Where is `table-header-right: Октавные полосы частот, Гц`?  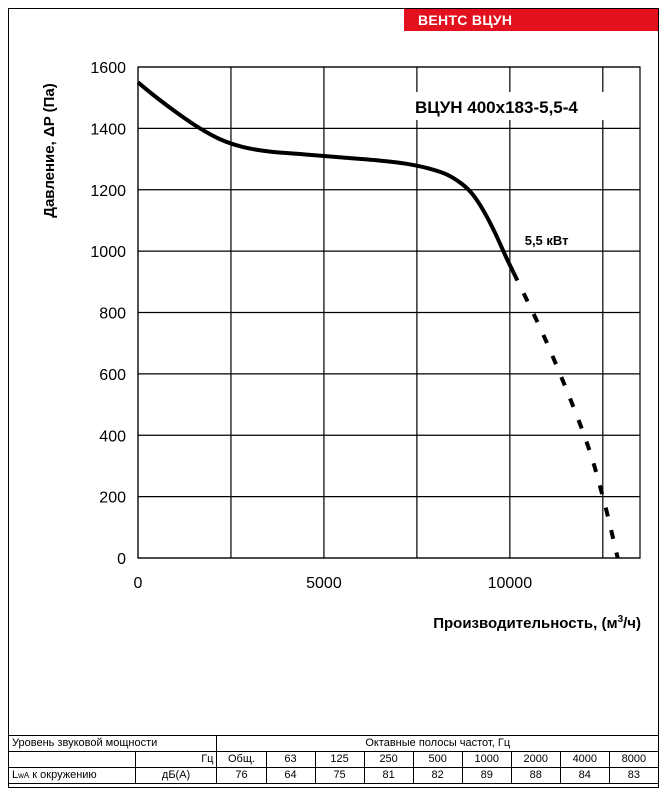 table-header-right: Октавные полосы частот, Гц is located at coordinates (437, 743).